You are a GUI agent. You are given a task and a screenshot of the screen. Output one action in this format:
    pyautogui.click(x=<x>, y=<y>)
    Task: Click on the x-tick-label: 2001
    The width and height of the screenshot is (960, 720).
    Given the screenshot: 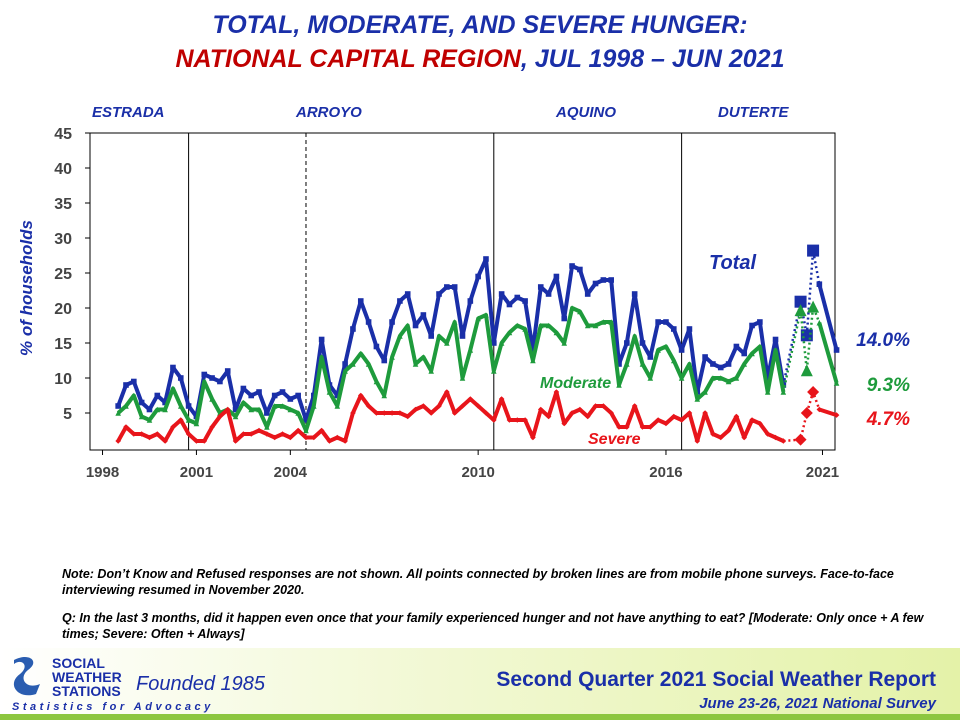 What is the action you would take?
    pyautogui.click(x=196, y=472)
    